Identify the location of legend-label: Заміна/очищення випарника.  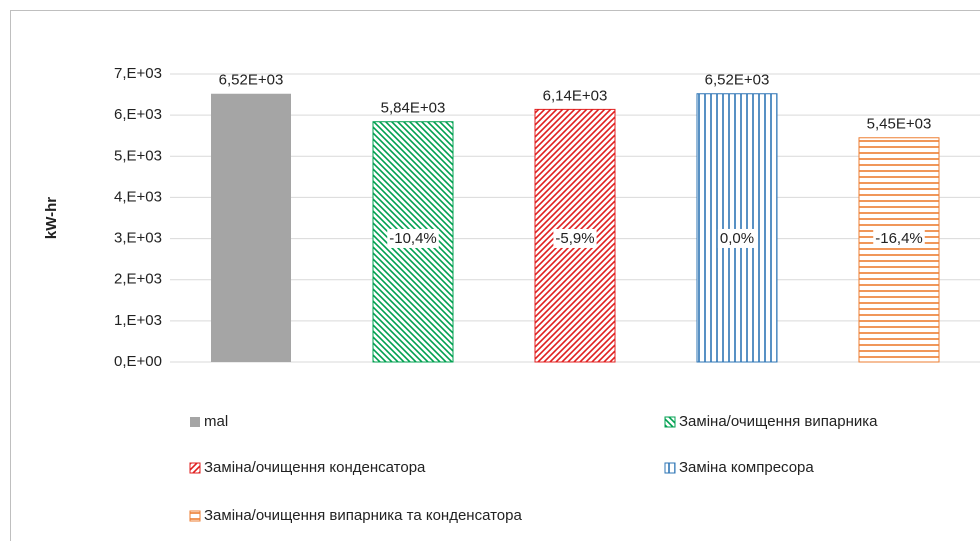
(778, 421).